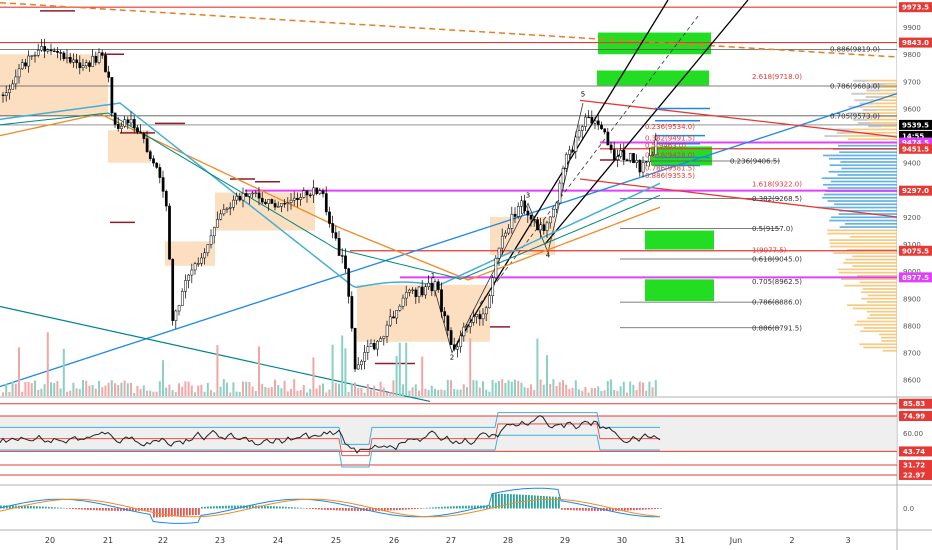  Describe the element at coordinates (590, 159) in the screenshot. I see `channel-mid-line` at that location.